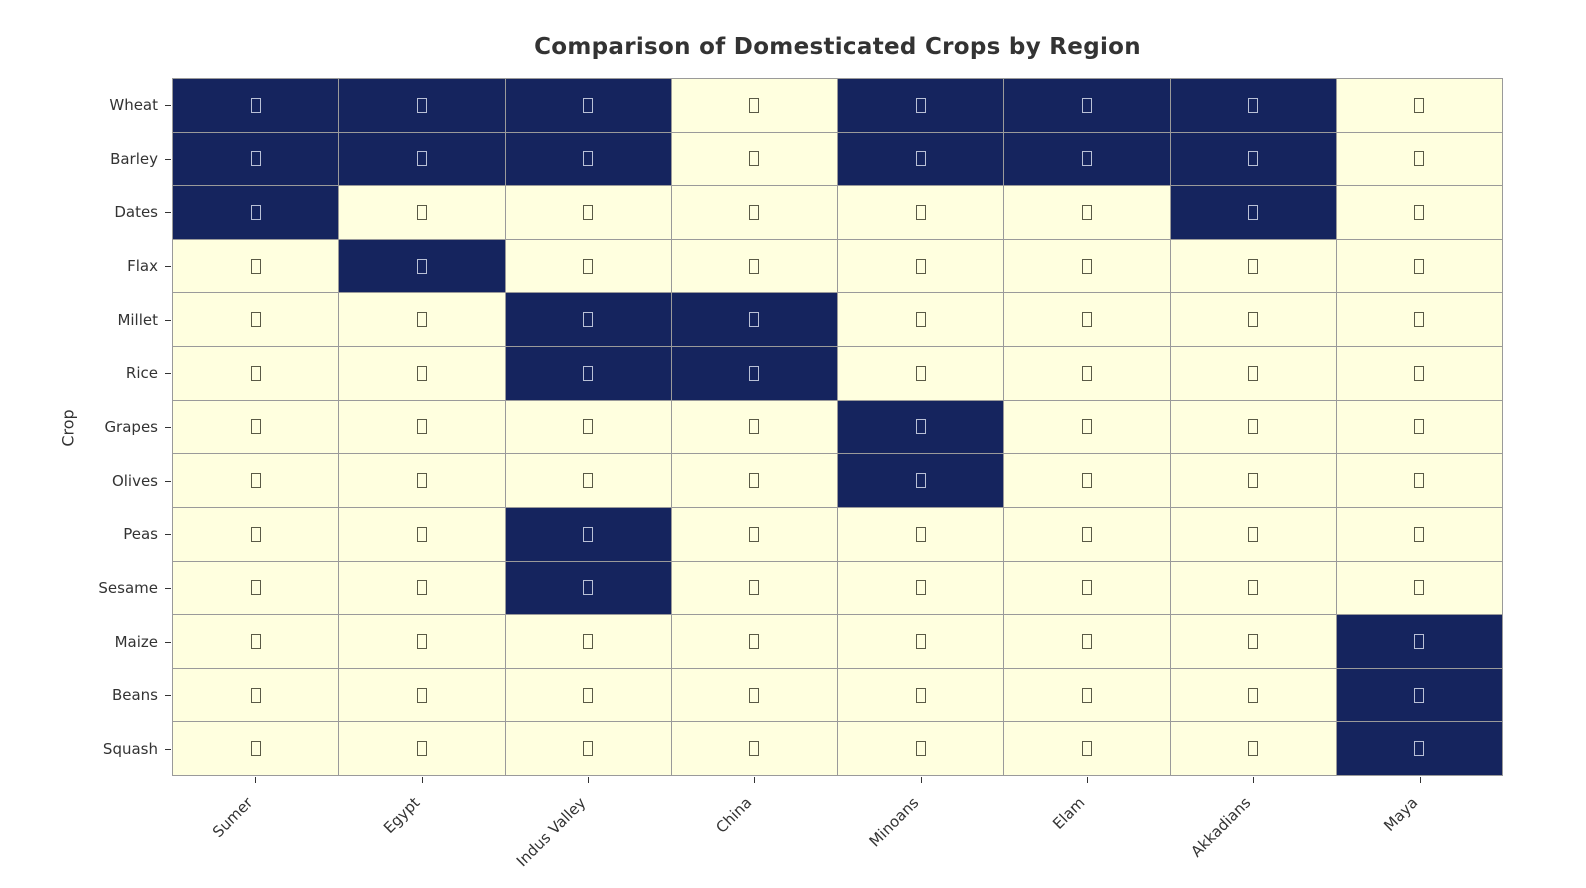 This screenshot has height=888, width=1586. What do you see at coordinates (256, 373) in the screenshot?
I see `heatmap-cell-rice-sumer` at bounding box center [256, 373].